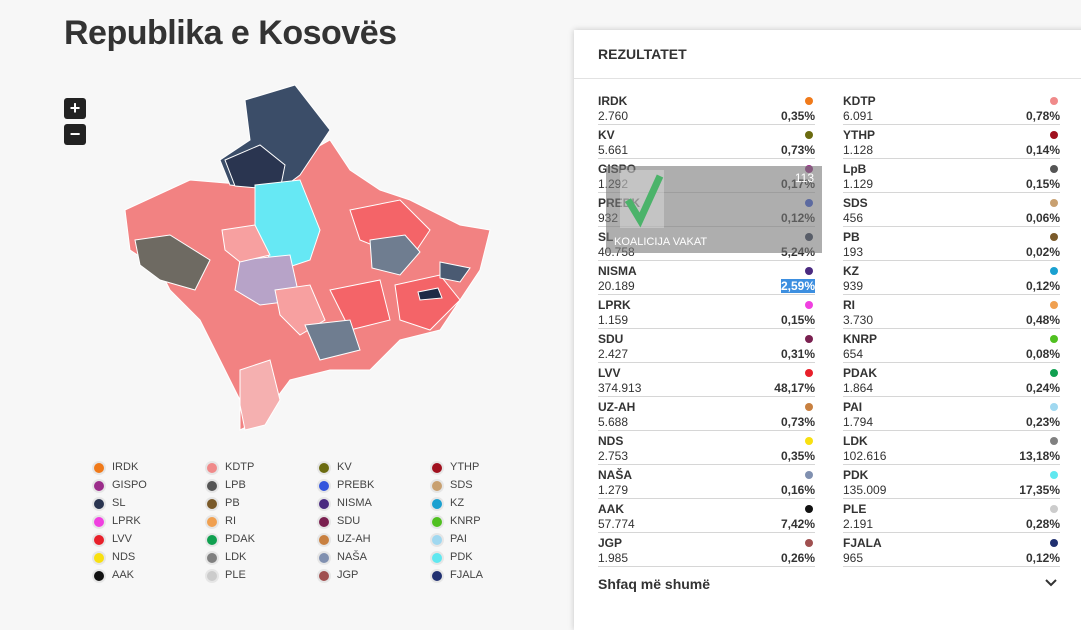  I want to click on result-row: PLE 2.191 0,28%, so click(951, 517).